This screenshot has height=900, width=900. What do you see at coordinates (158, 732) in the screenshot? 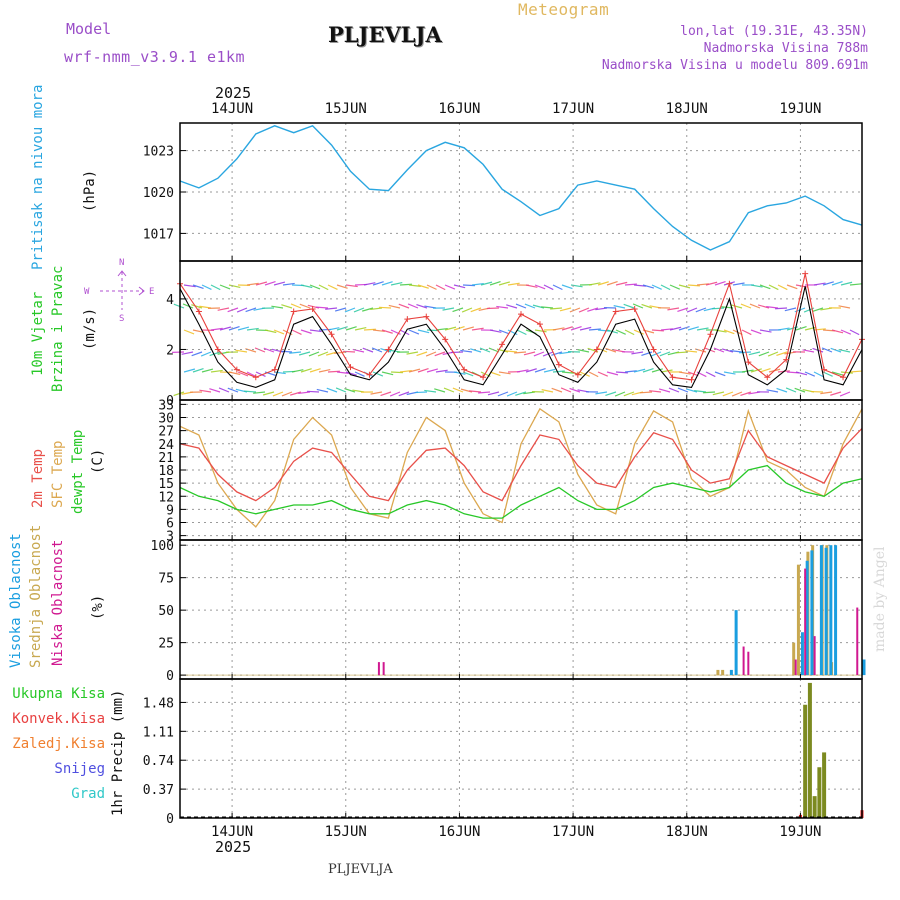
I see `ytick-label-4-3: 1.11` at bounding box center [158, 732].